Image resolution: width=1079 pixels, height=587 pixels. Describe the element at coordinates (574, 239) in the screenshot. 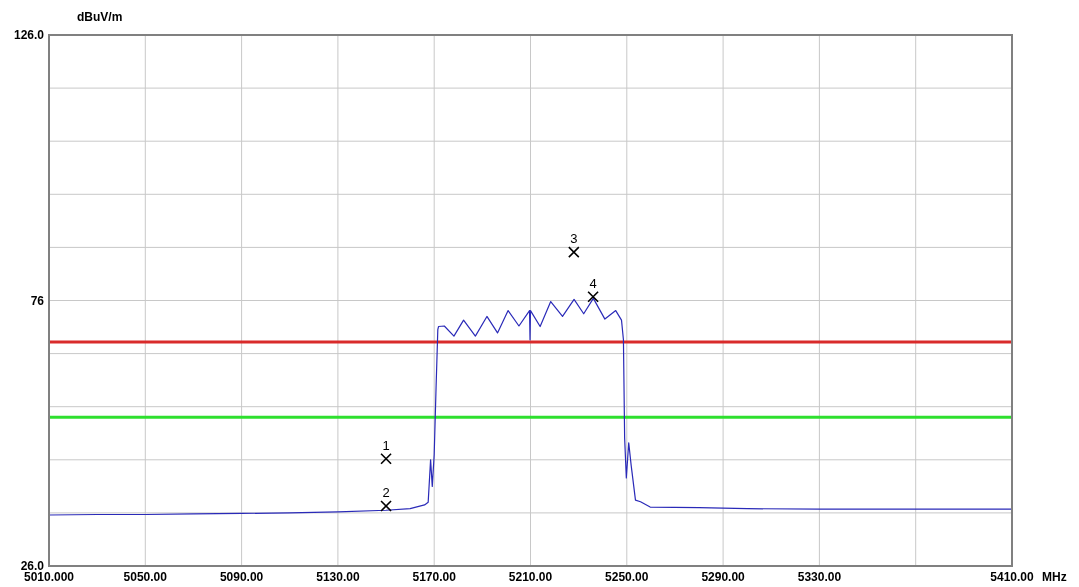

I see `annotation: 3` at that location.